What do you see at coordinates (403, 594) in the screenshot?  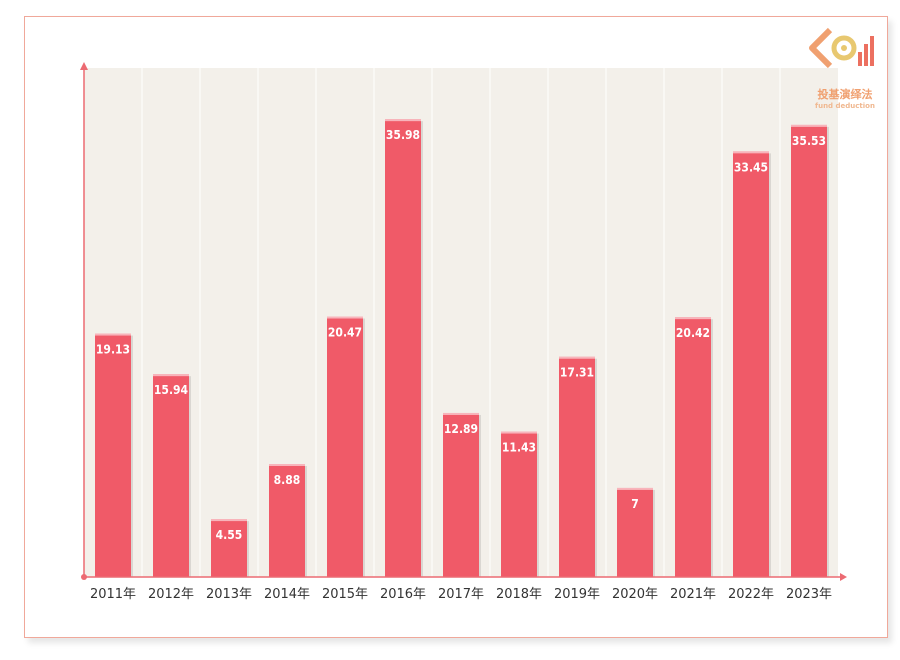 I see `x-tick-label: 2016年` at bounding box center [403, 594].